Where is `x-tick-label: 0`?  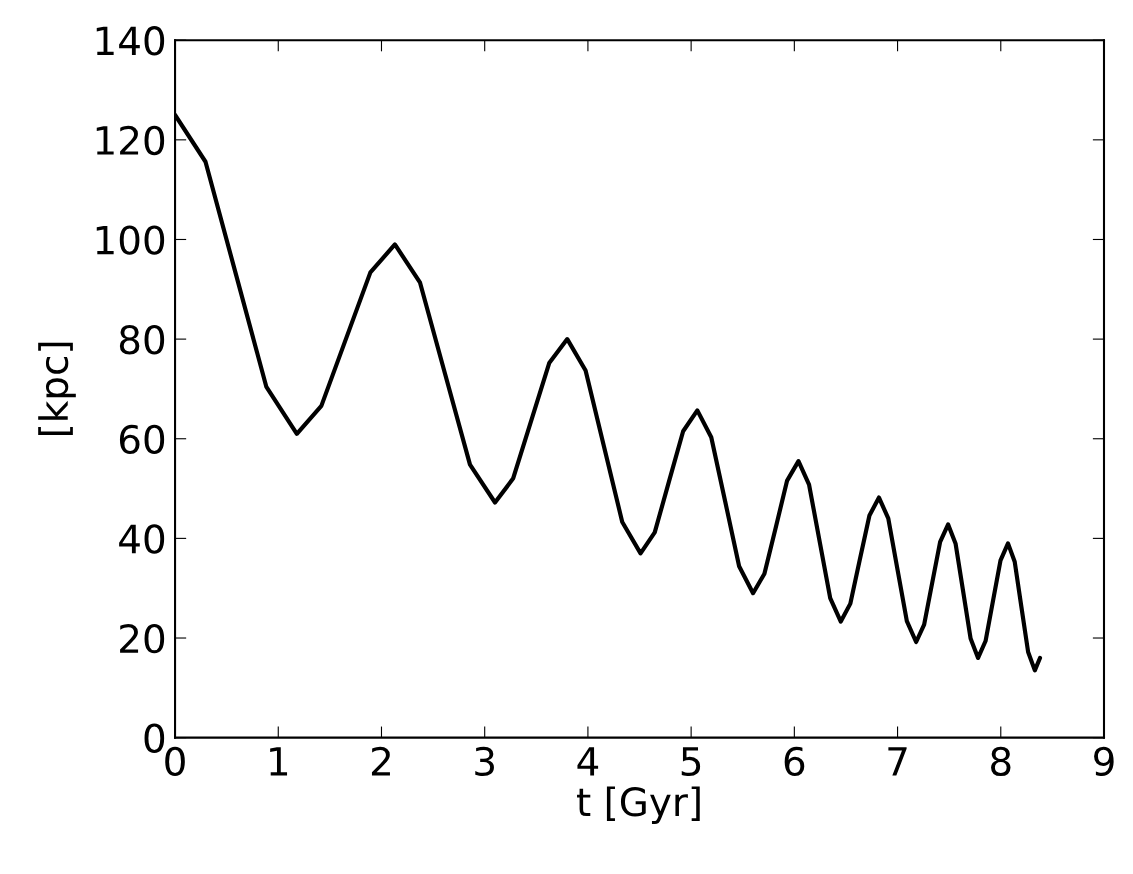 x-tick-label: 0 is located at coordinates (175, 761).